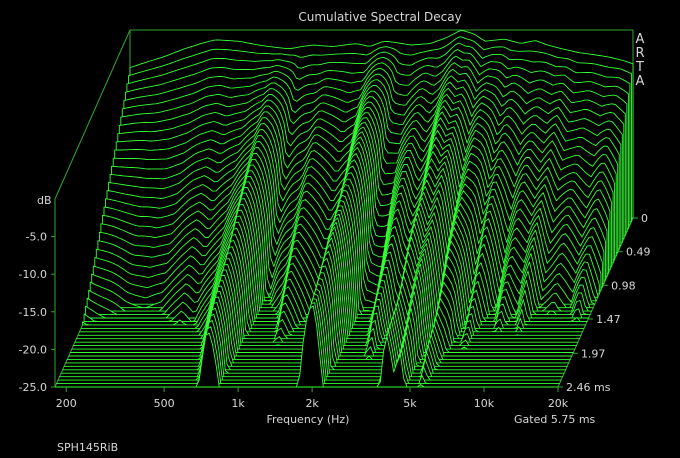 This screenshot has width=680, height=458. Describe the element at coordinates (379, 17) in the screenshot. I see `chart-title: Cumulative Spectral Decay` at that location.